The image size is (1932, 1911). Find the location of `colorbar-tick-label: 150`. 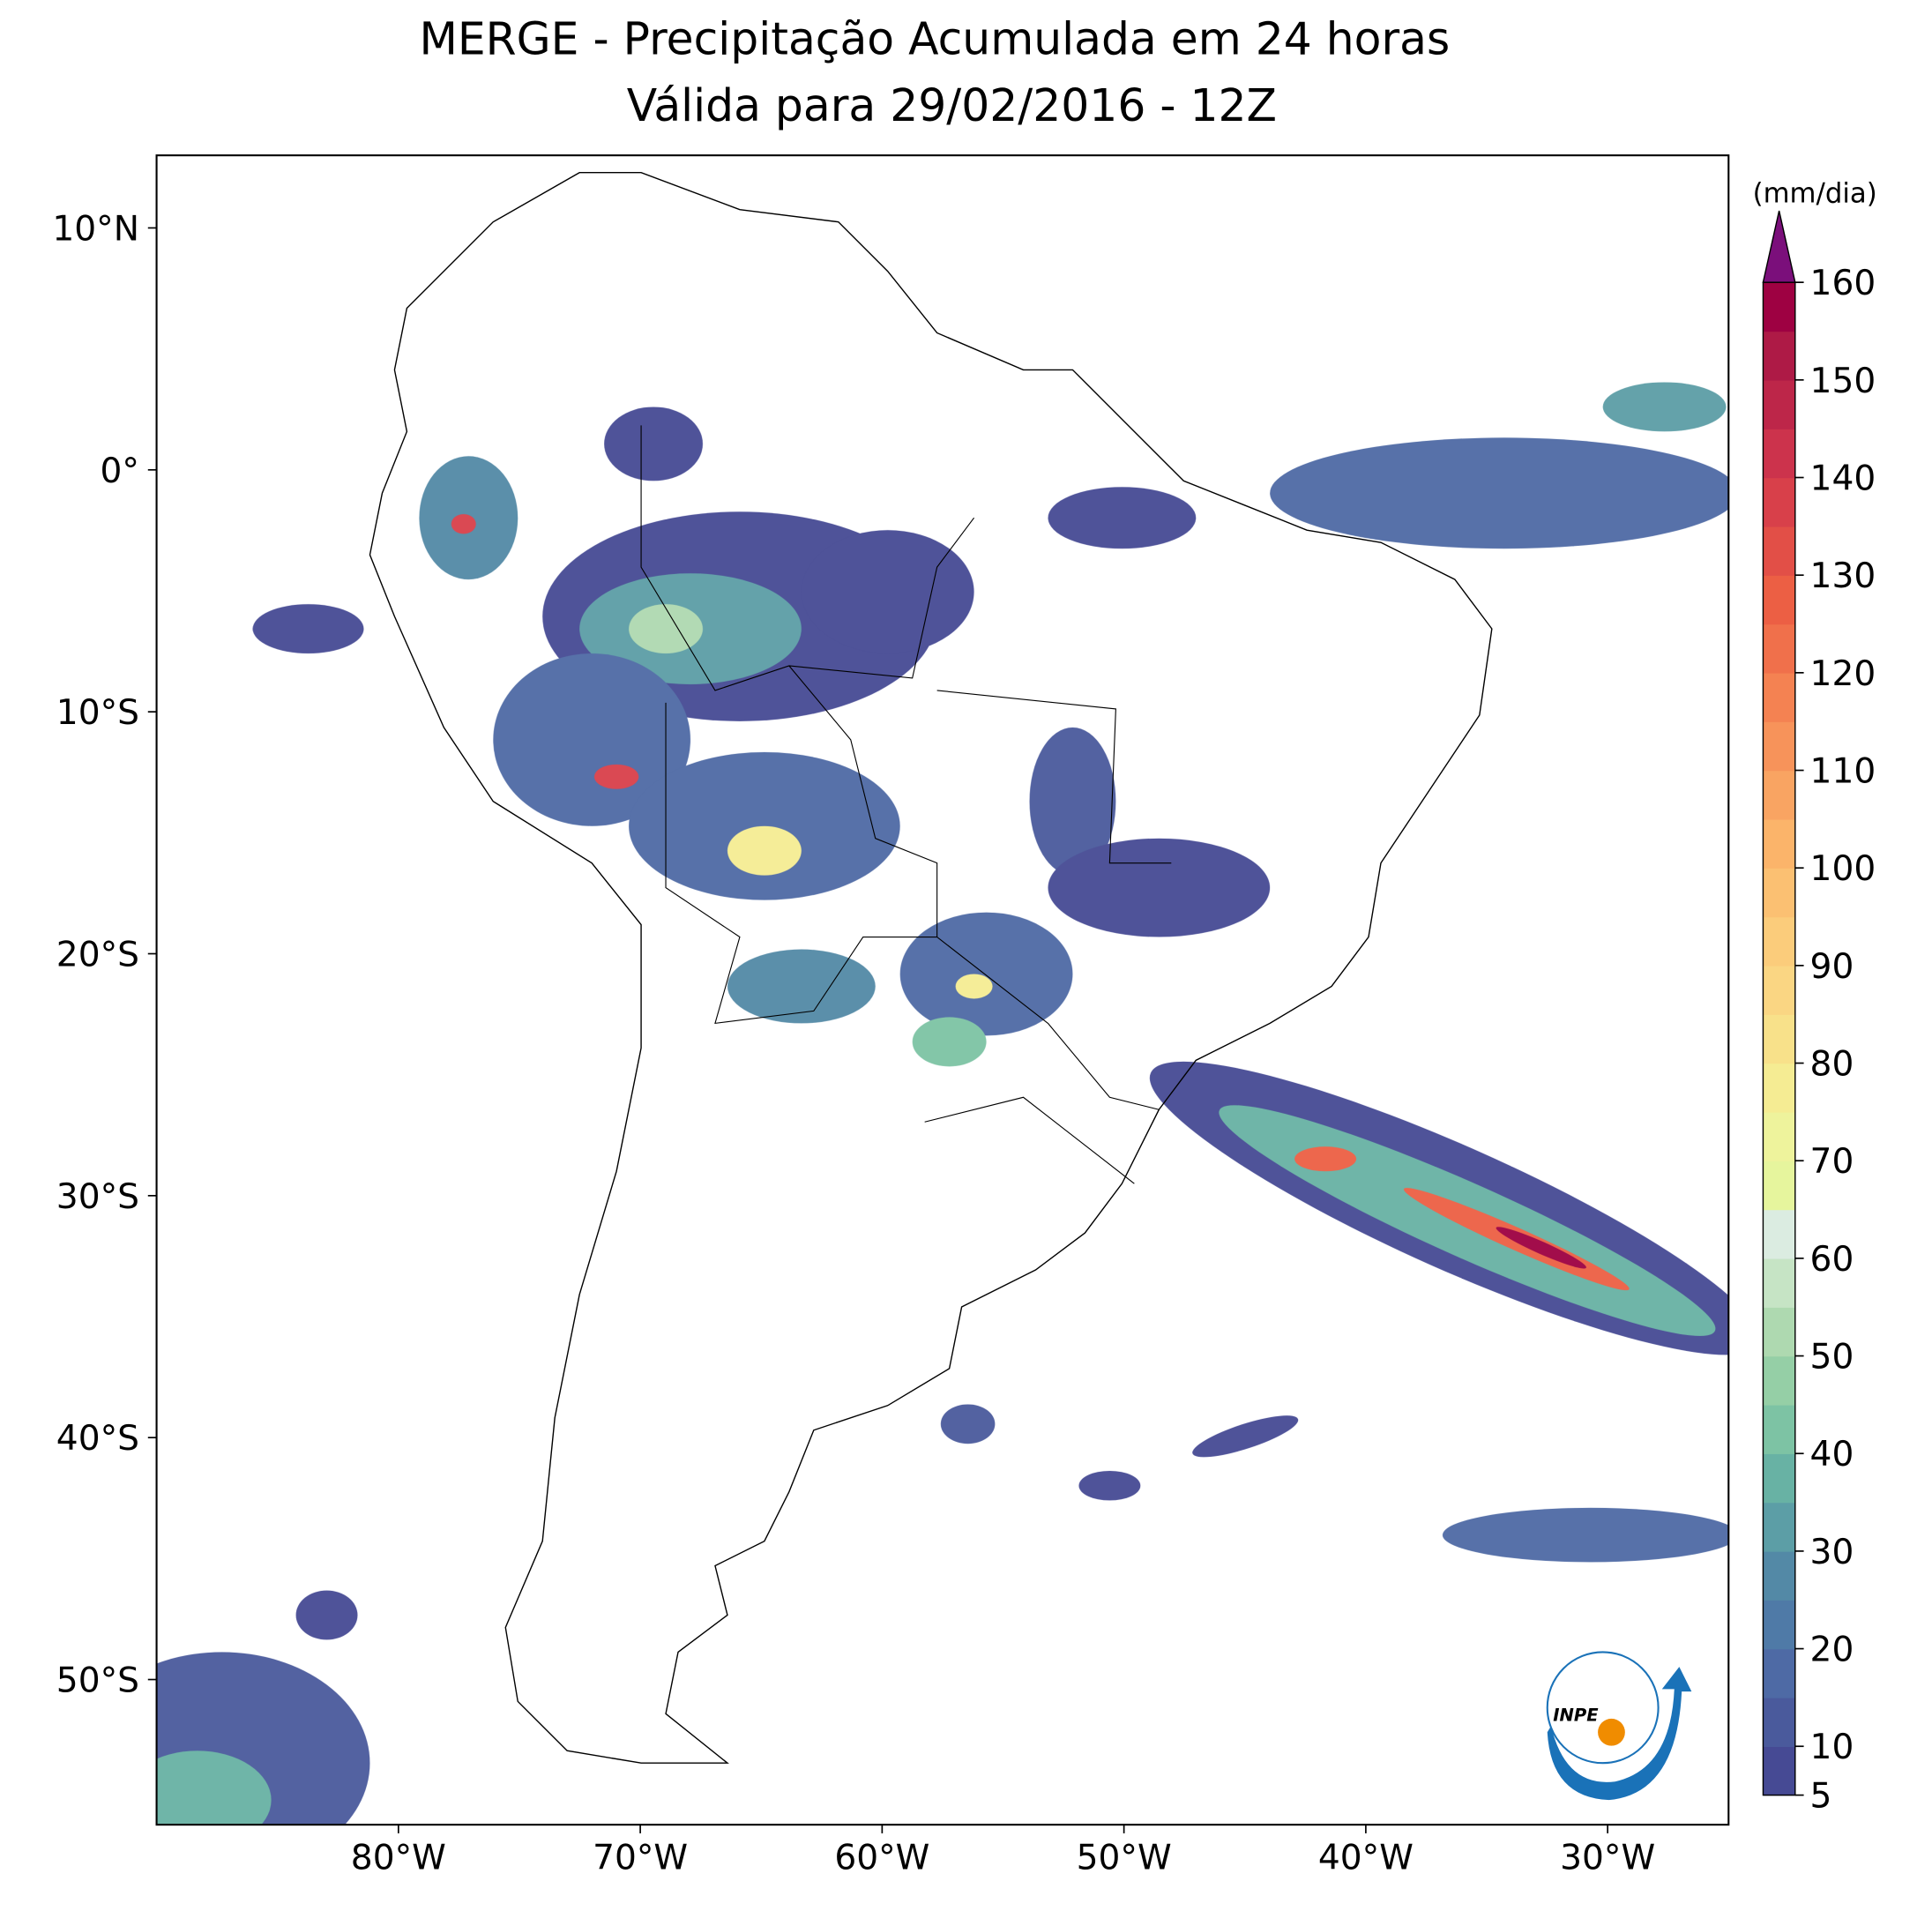

colorbar-tick-label: 150 is located at coordinates (1843, 382).